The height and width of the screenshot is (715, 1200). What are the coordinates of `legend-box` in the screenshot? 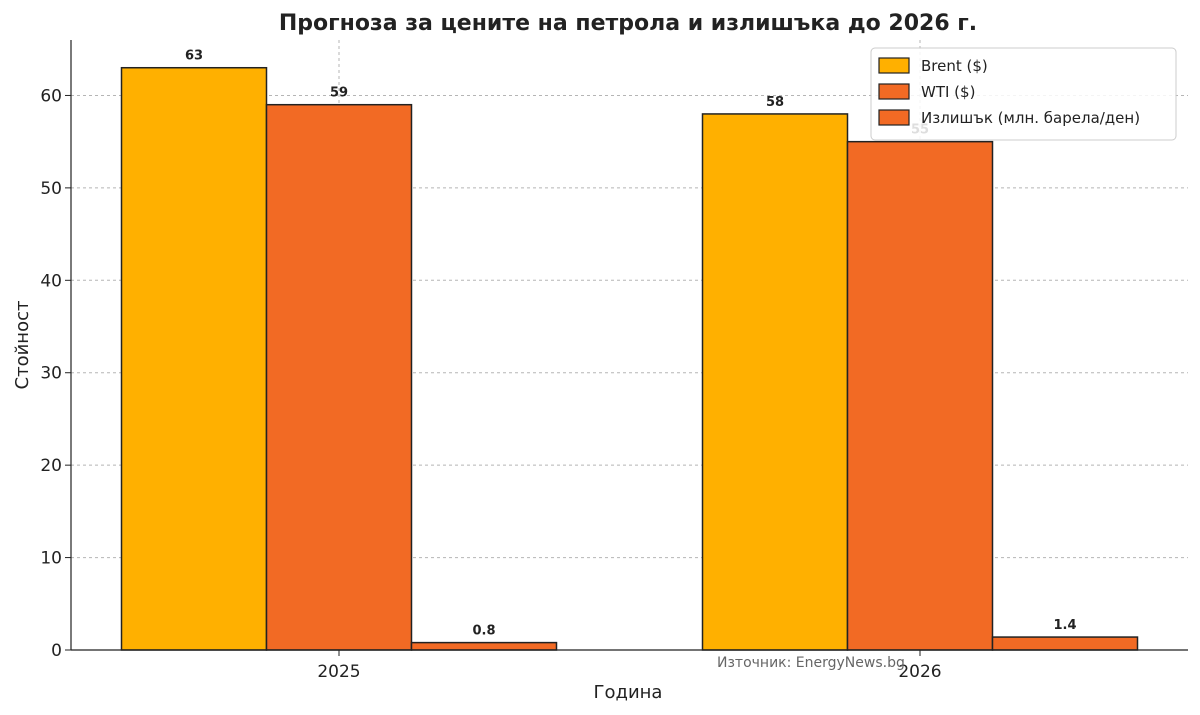 It's located at (1023, 94).